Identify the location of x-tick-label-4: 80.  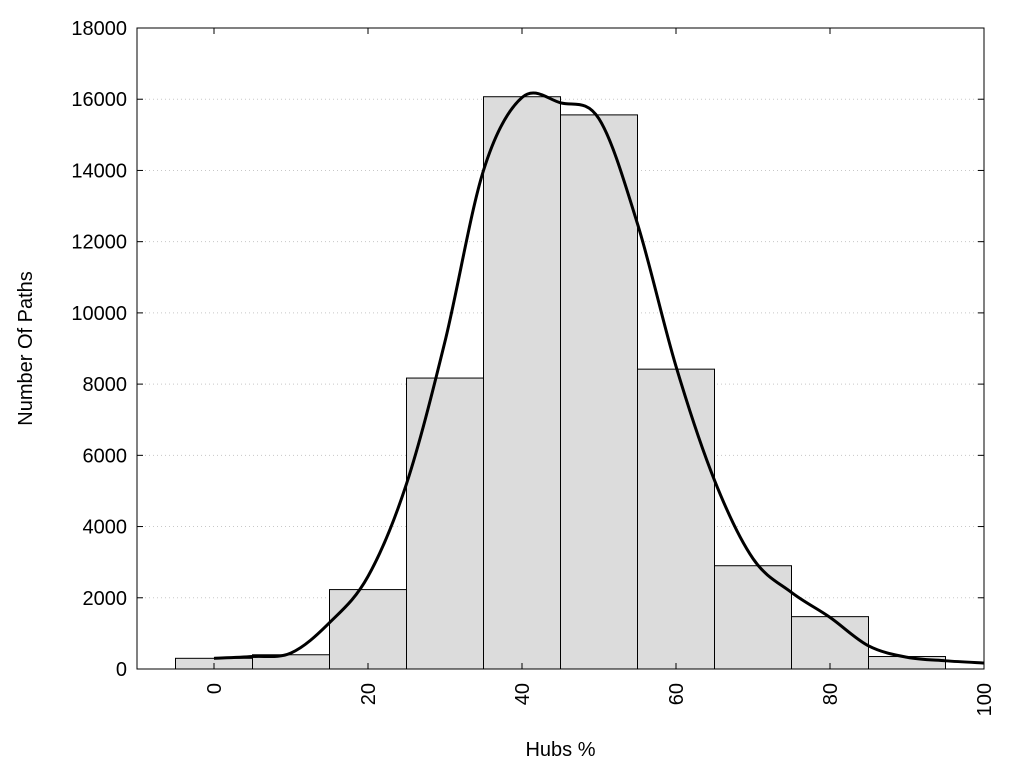
(831, 694).